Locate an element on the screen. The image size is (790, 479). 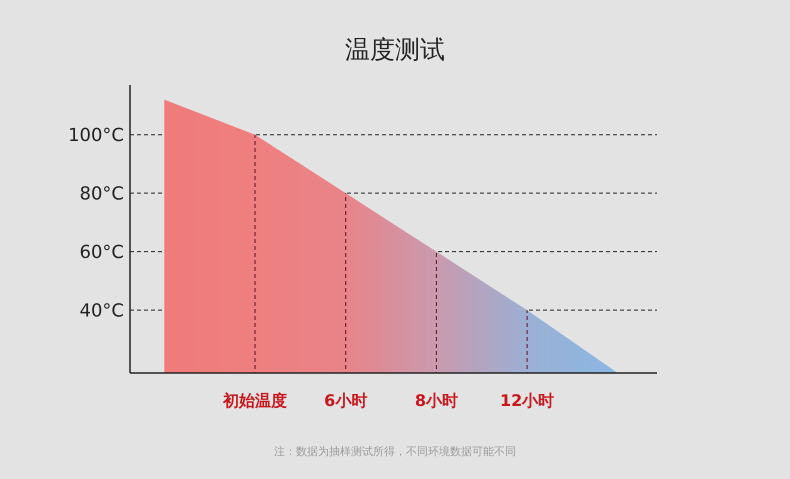
y-tick-label: 60°C is located at coordinates (102, 252).